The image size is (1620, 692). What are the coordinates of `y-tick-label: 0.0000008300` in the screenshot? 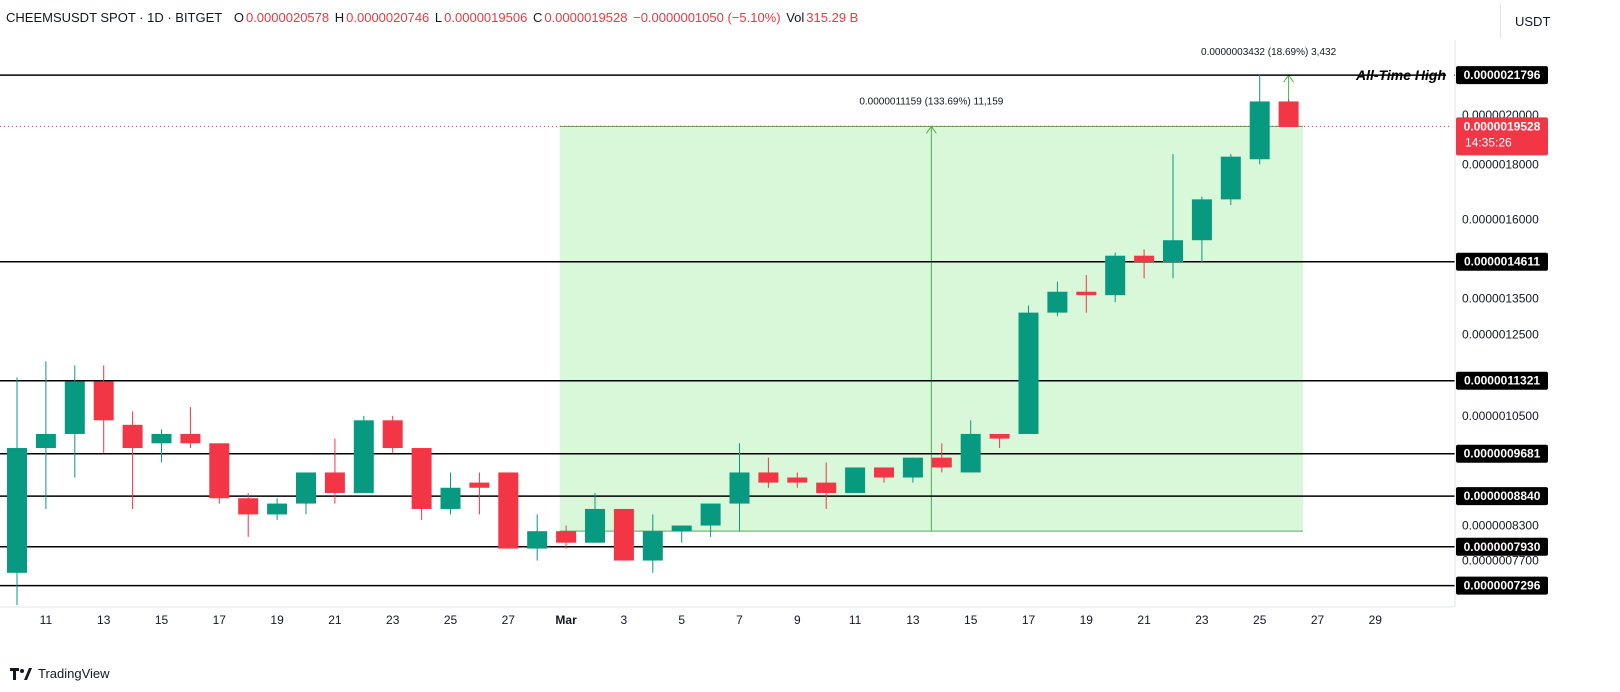 It's located at (1500, 526).